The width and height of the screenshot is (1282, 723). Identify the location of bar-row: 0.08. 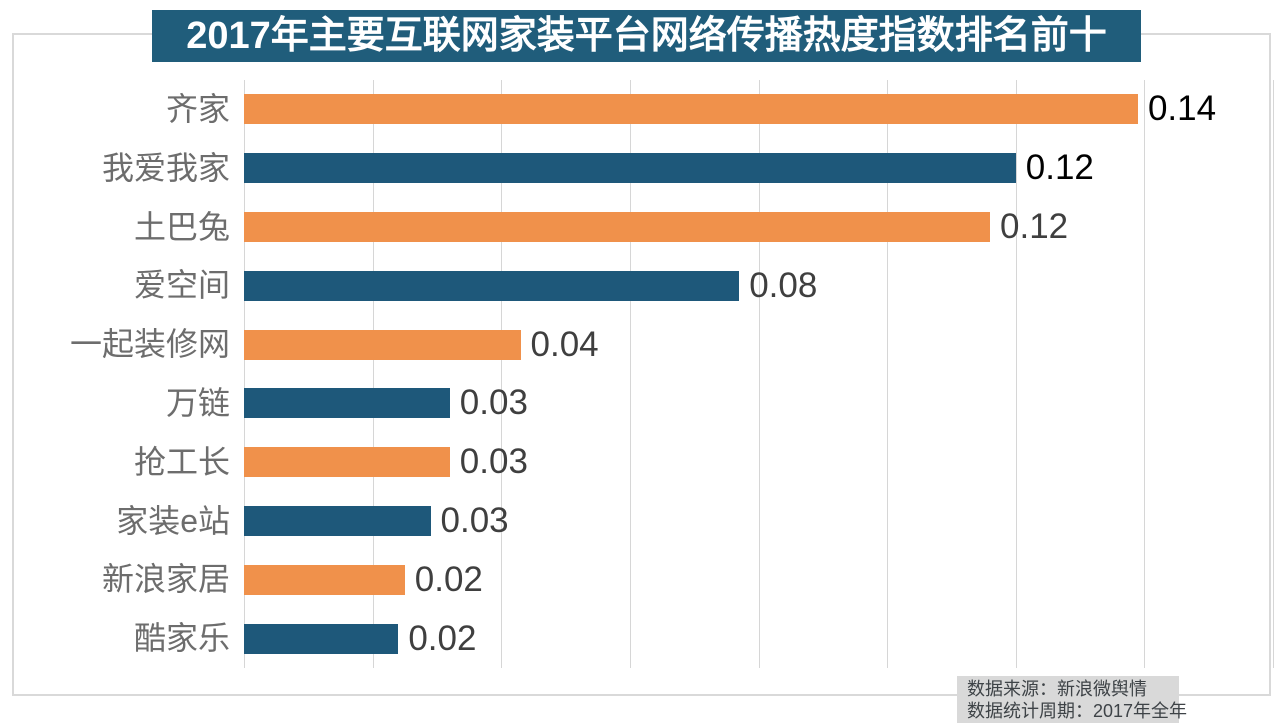
(758, 285).